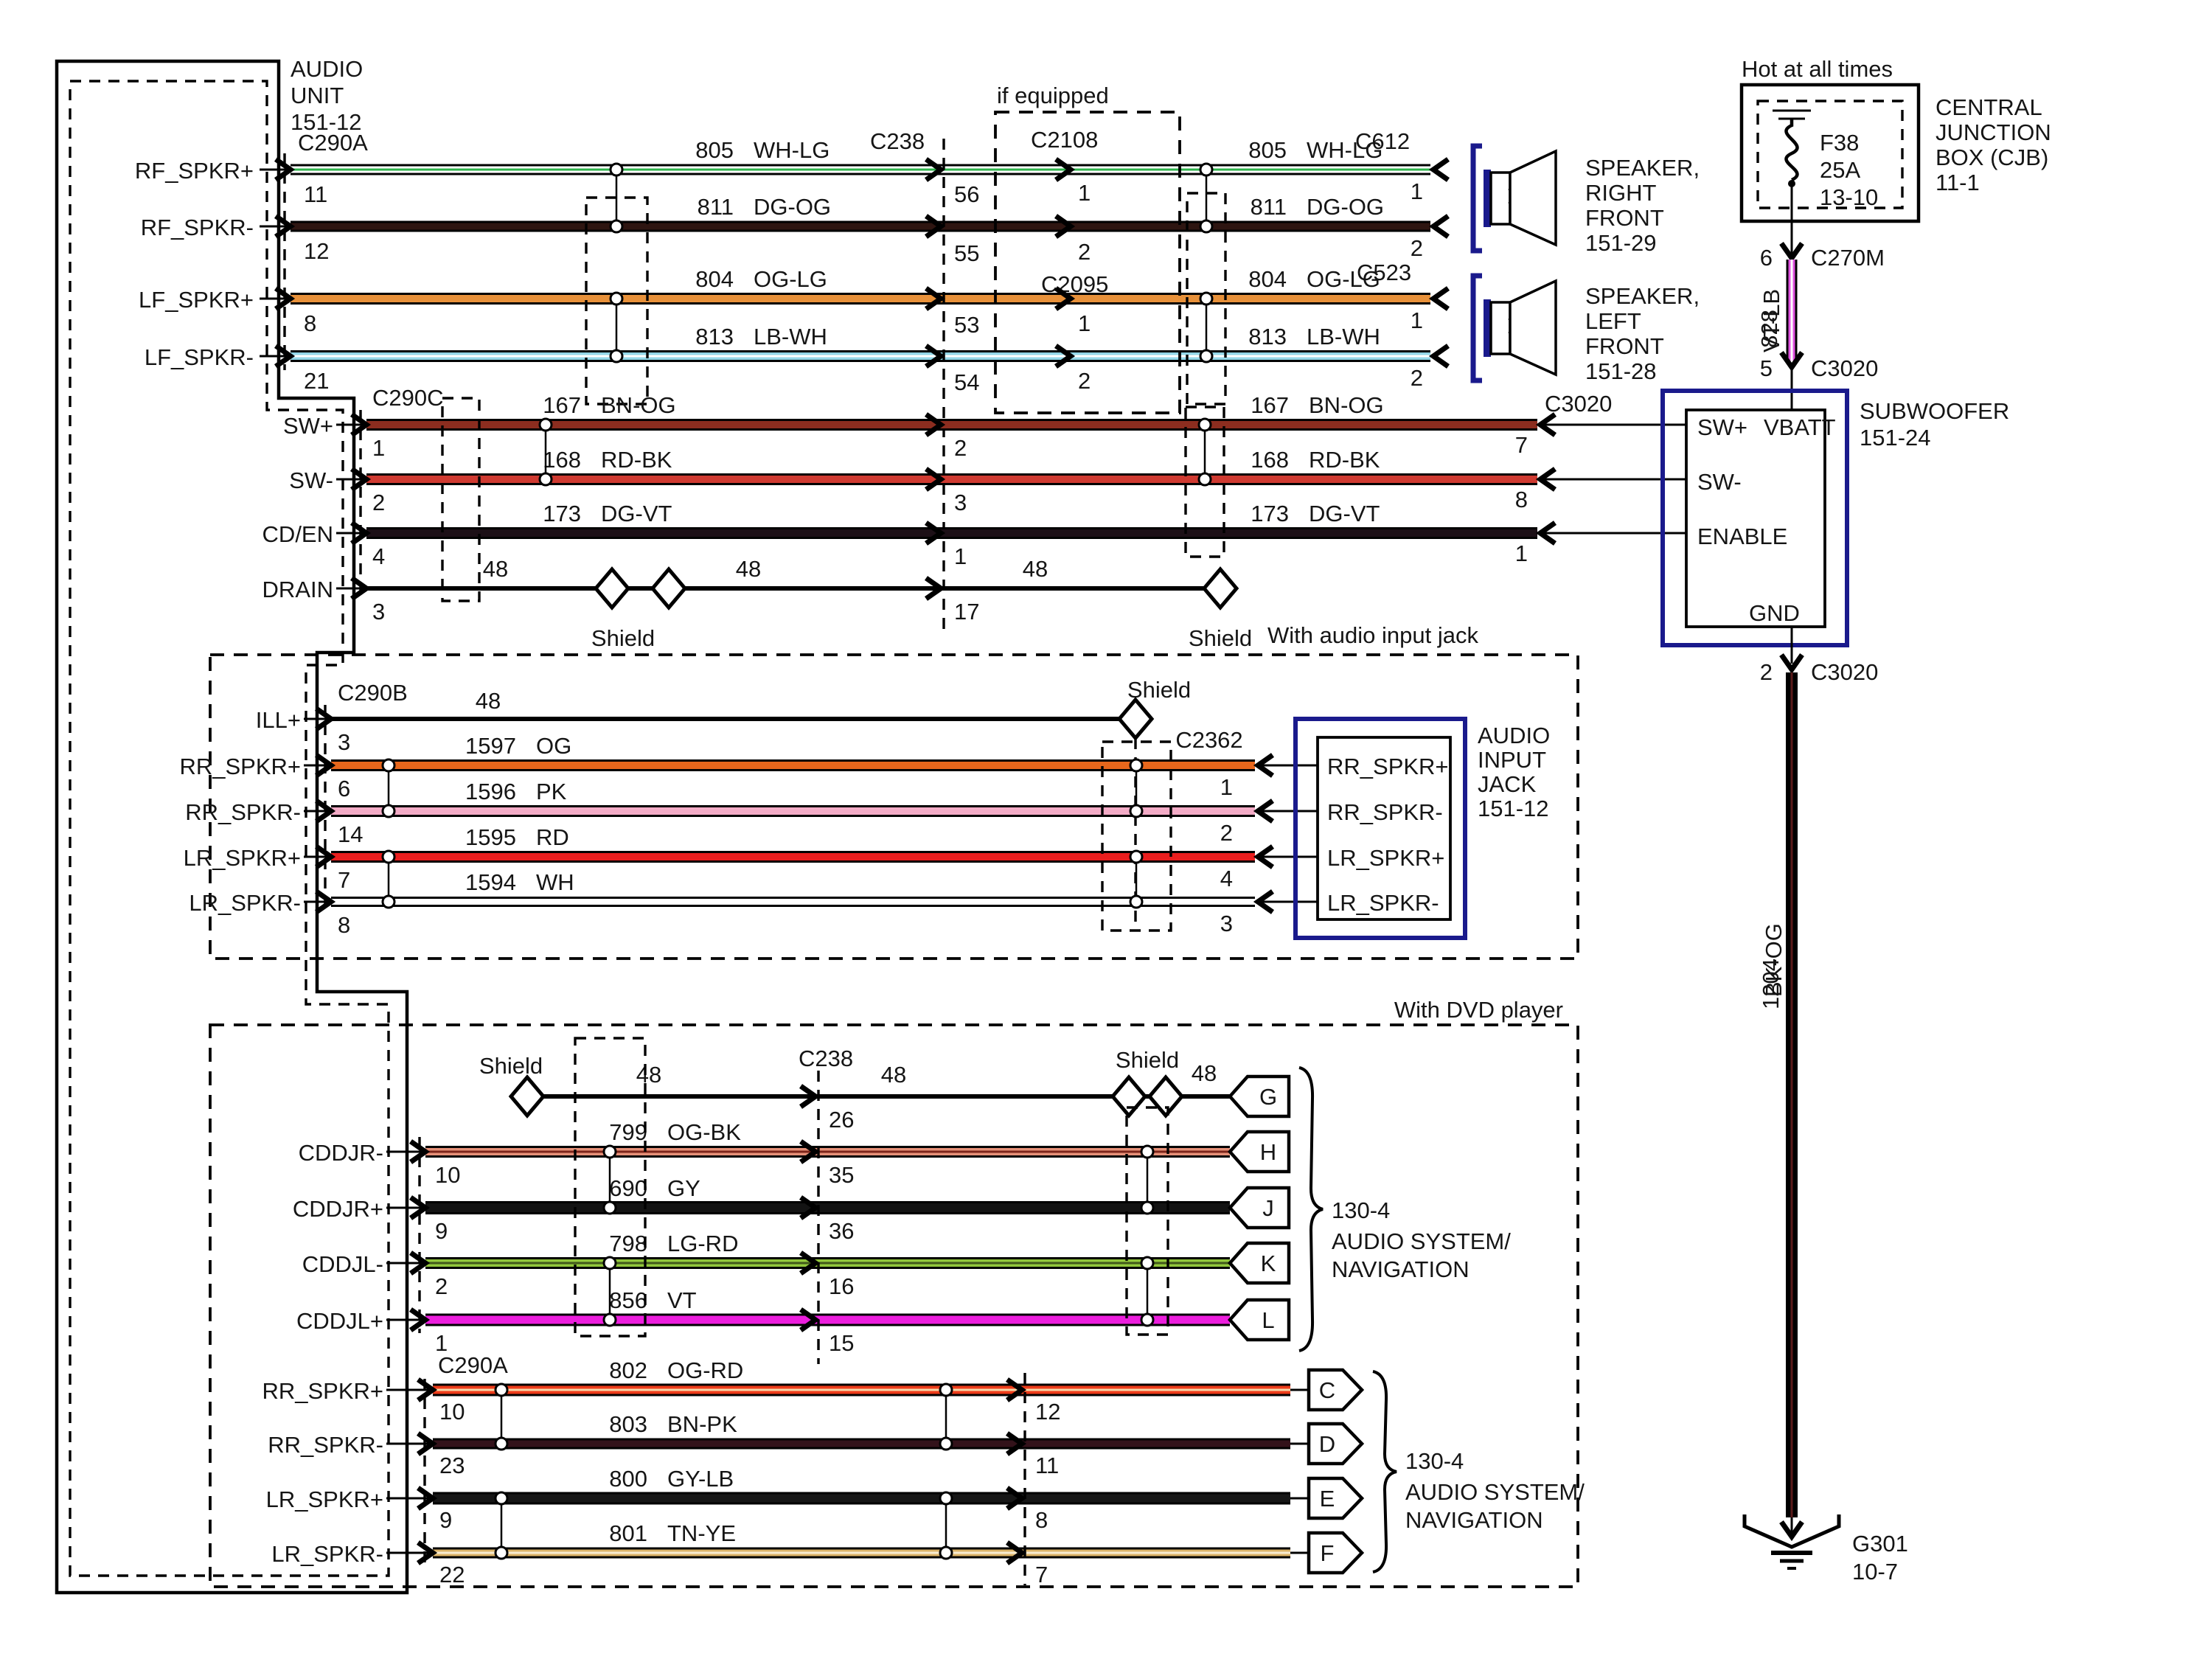  I want to click on cjb-label: 11-1, so click(1957, 182).